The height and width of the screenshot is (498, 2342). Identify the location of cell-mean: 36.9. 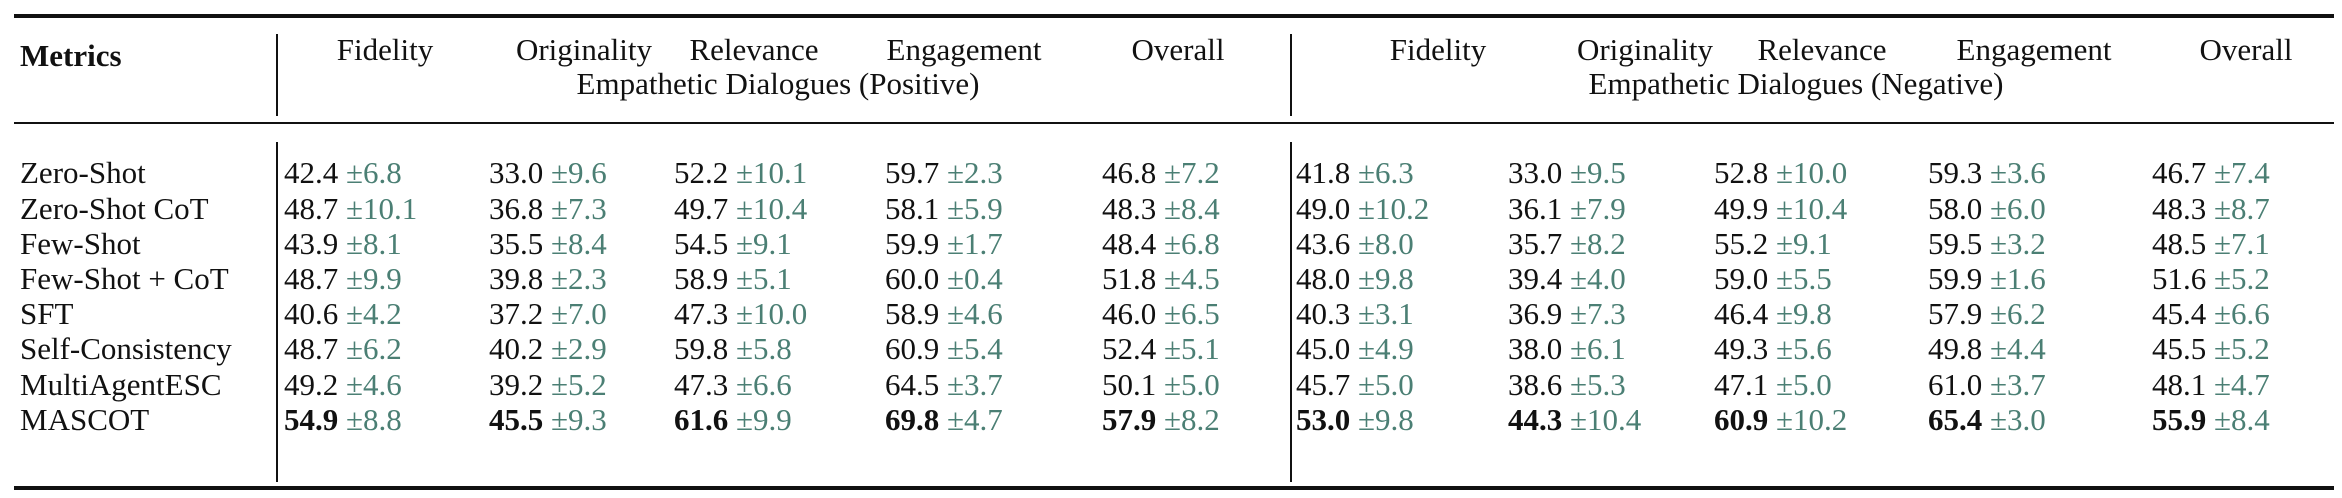
(1535, 313).